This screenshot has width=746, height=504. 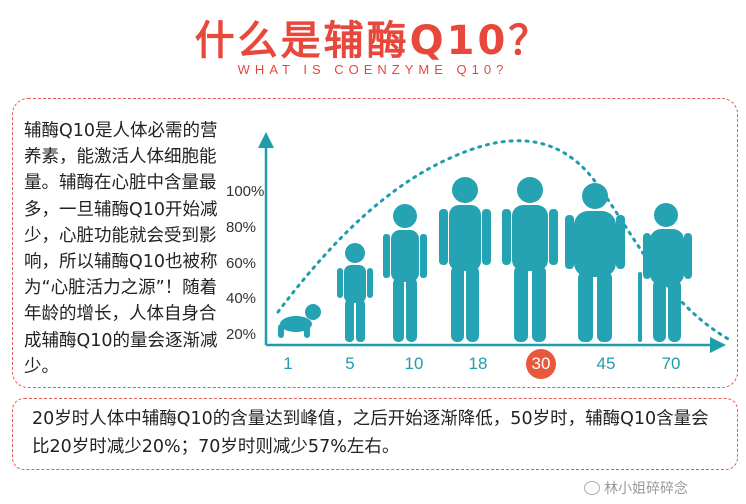 I want to click on y-tick-80: 80%, so click(x=241, y=227).